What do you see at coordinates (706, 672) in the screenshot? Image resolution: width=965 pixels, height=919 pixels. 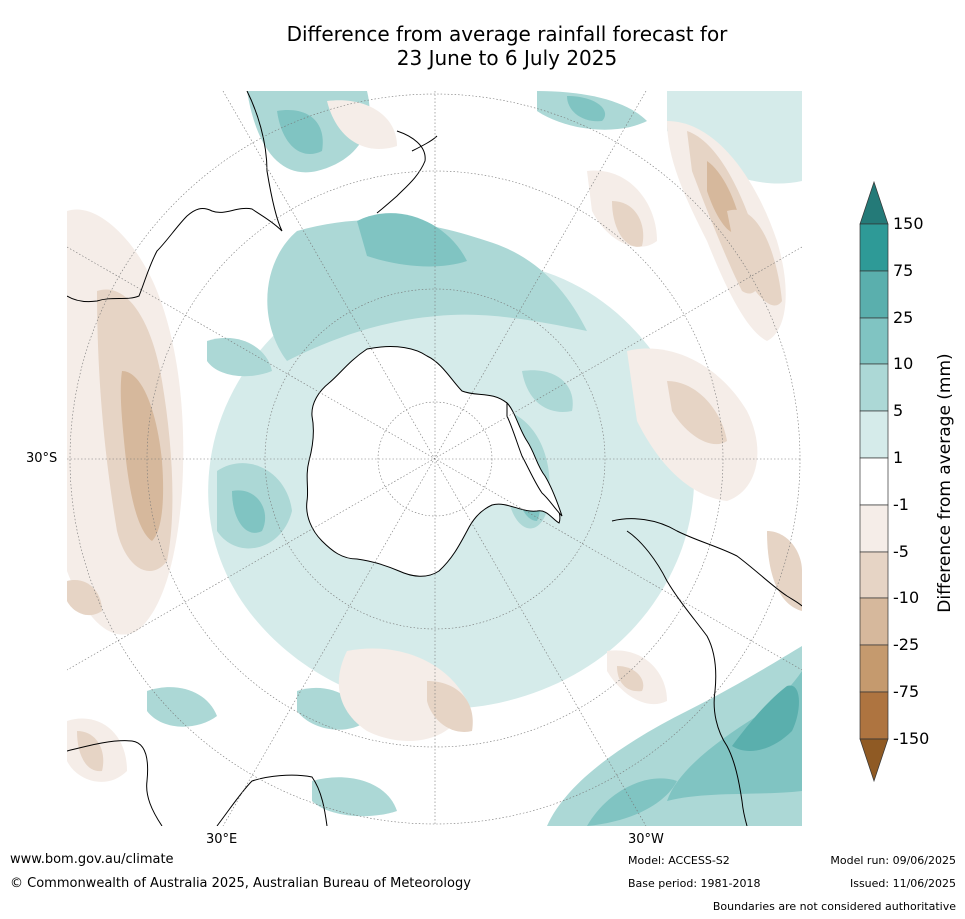 I see `south-america-coast` at bounding box center [706, 672].